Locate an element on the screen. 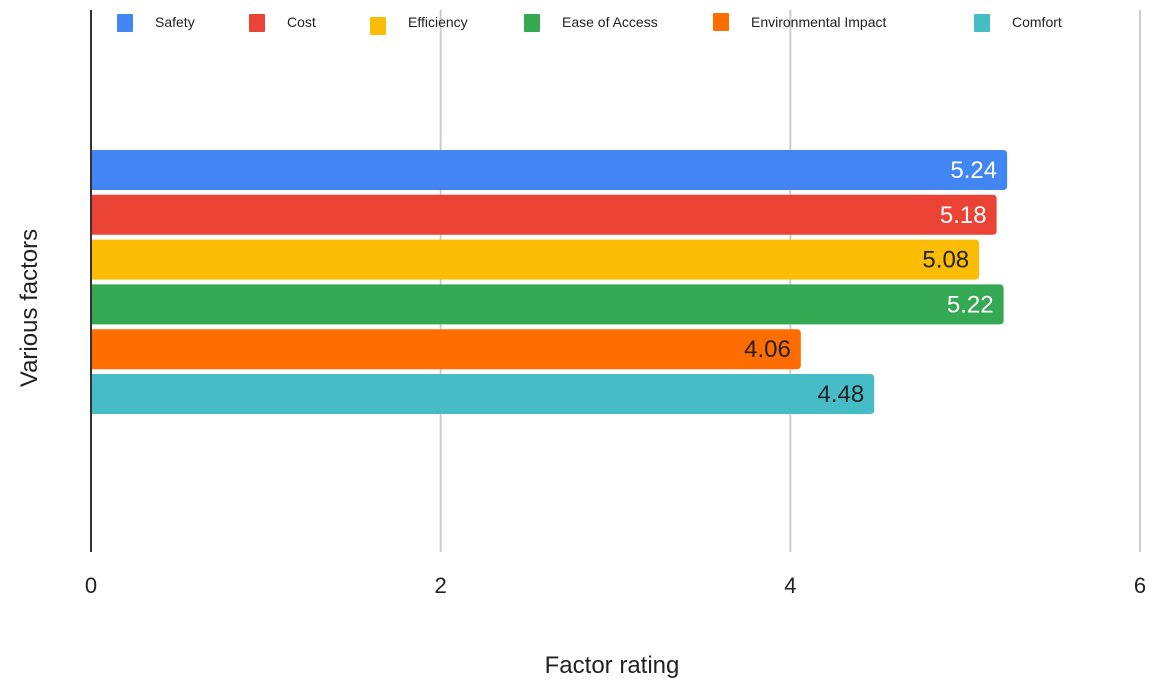 This screenshot has width=1153, height=682. bar-ease-of-access is located at coordinates (547, 304).